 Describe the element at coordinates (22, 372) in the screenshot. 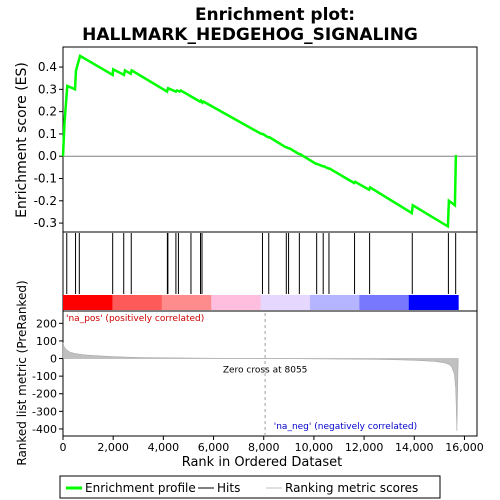

I see `metric-y-axis-label: Ranked list metric (PreRanked)` at that location.